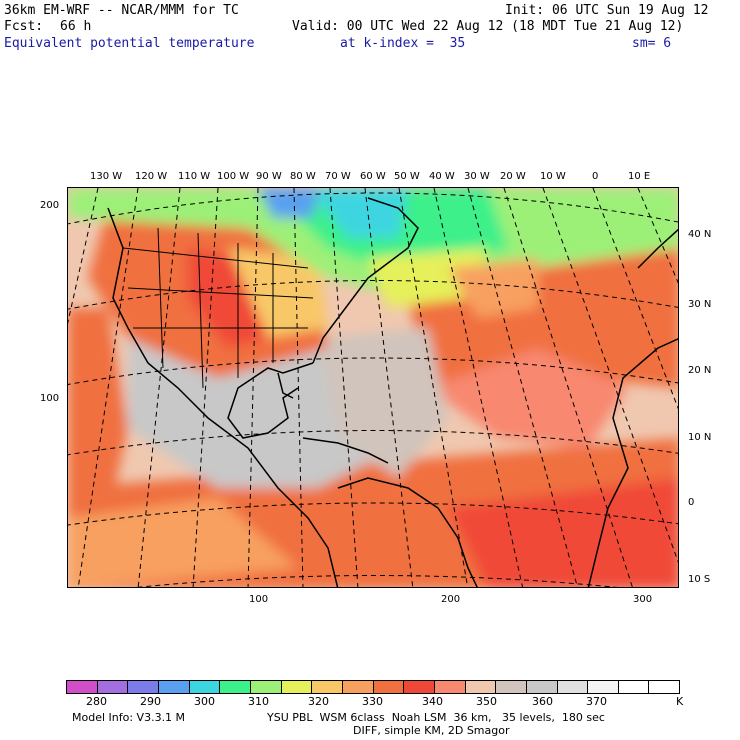 Image resolution: width=740 pixels, height=740 pixels. I want to click on model-title: 36km EM-WRF -- NCAR/MMM for TC, so click(121, 10).